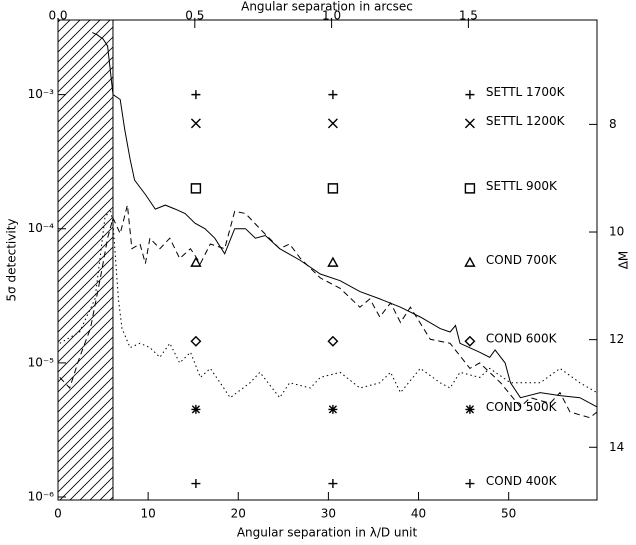 This screenshot has width=636, height=545. I want to click on excluded-region, so click(85, 260).